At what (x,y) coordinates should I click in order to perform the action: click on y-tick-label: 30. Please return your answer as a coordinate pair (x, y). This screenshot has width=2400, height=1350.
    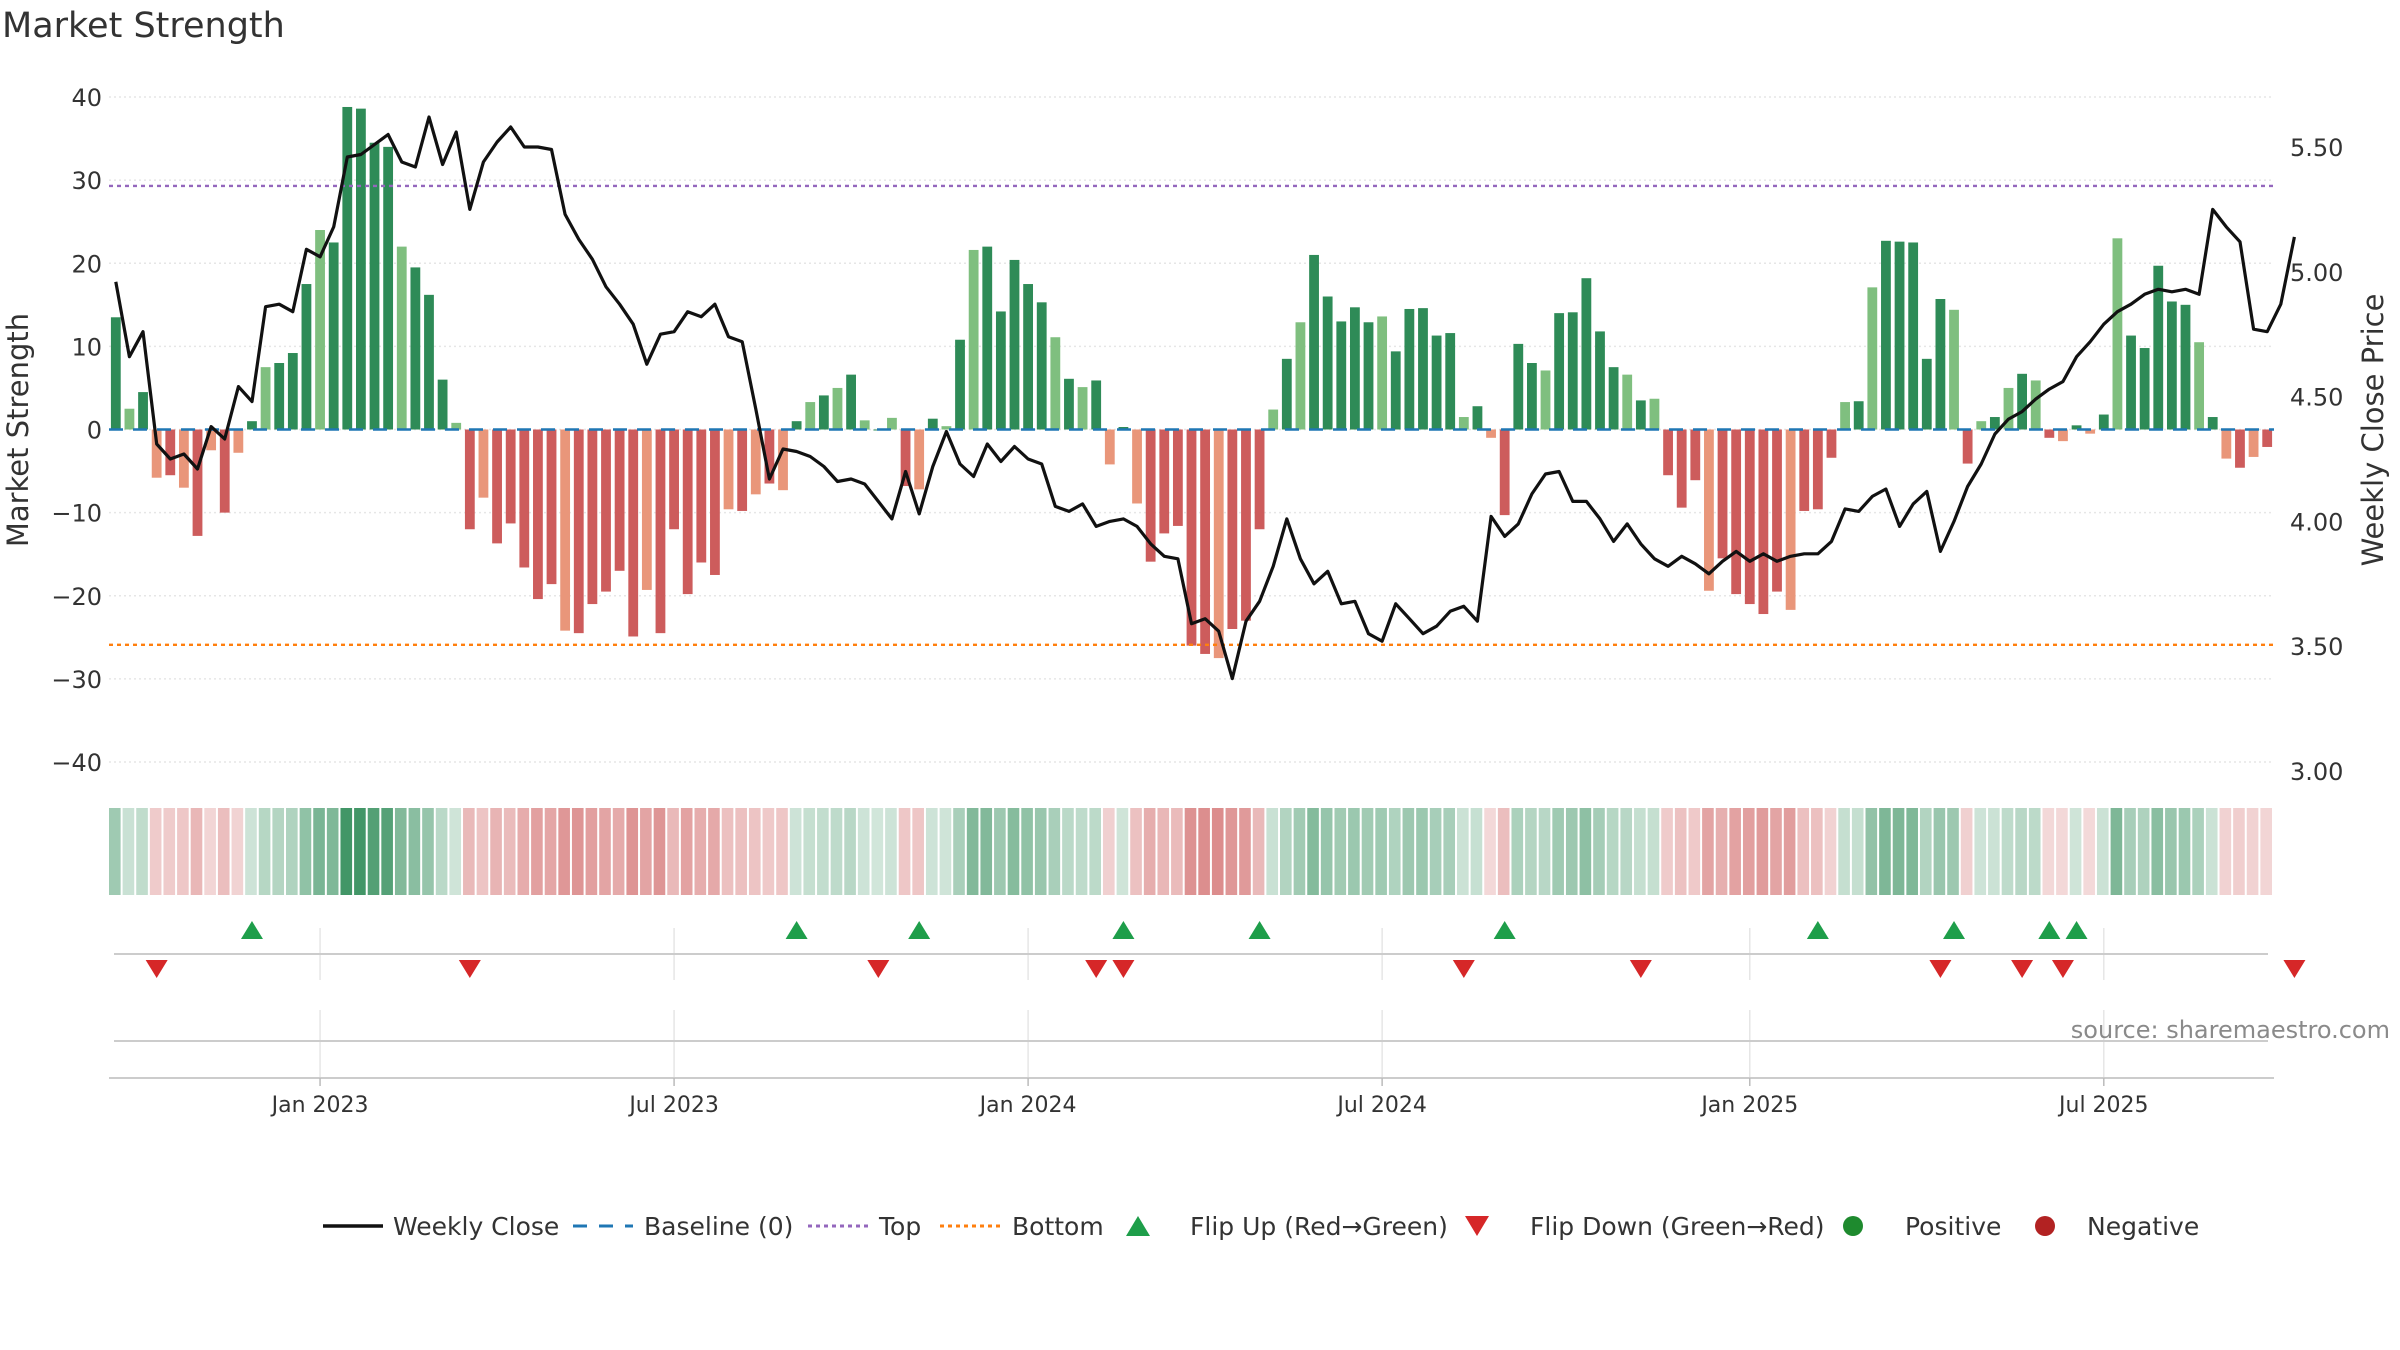
    Looking at the image, I should click on (86, 181).